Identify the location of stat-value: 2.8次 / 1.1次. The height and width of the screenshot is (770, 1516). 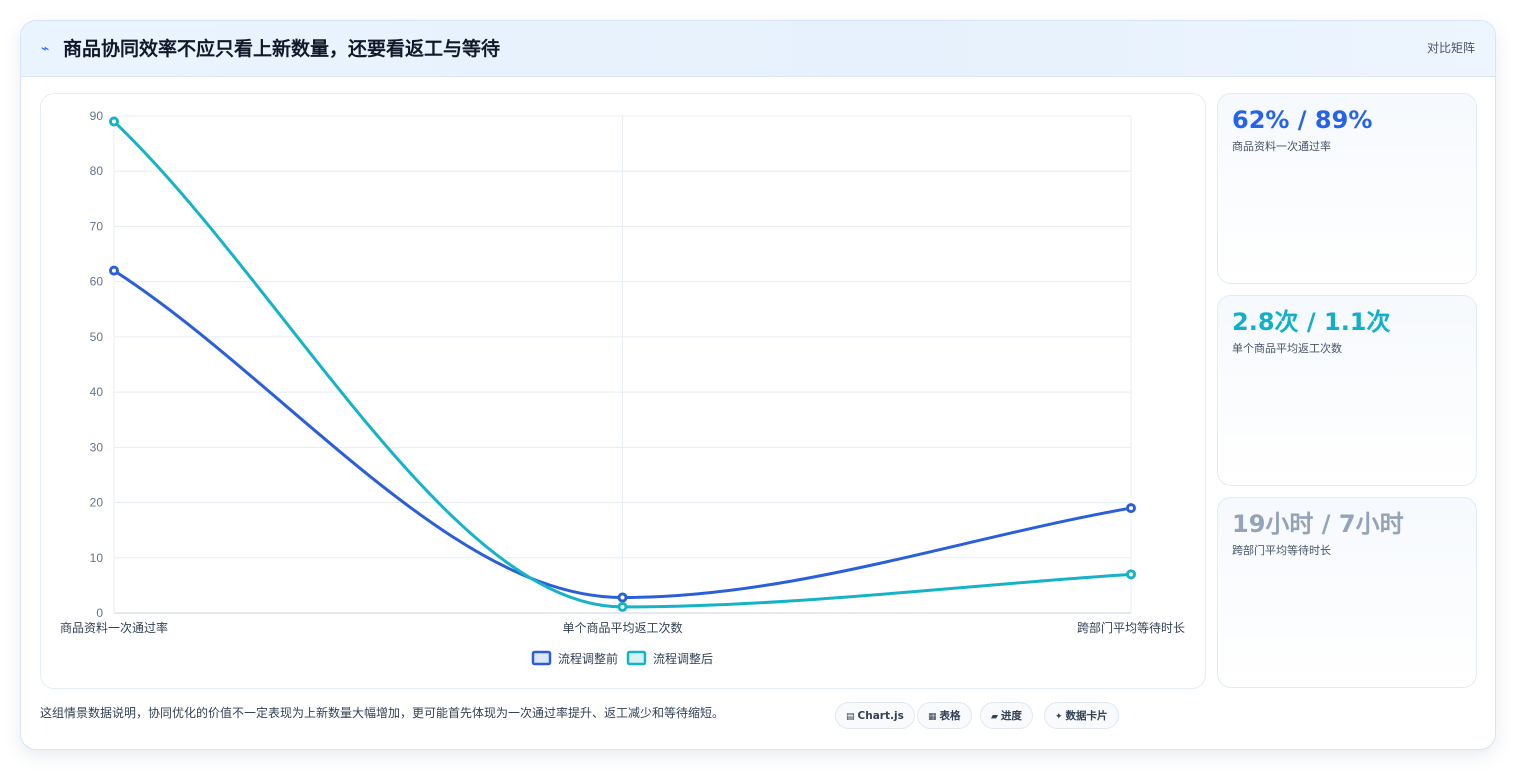
(1311, 322).